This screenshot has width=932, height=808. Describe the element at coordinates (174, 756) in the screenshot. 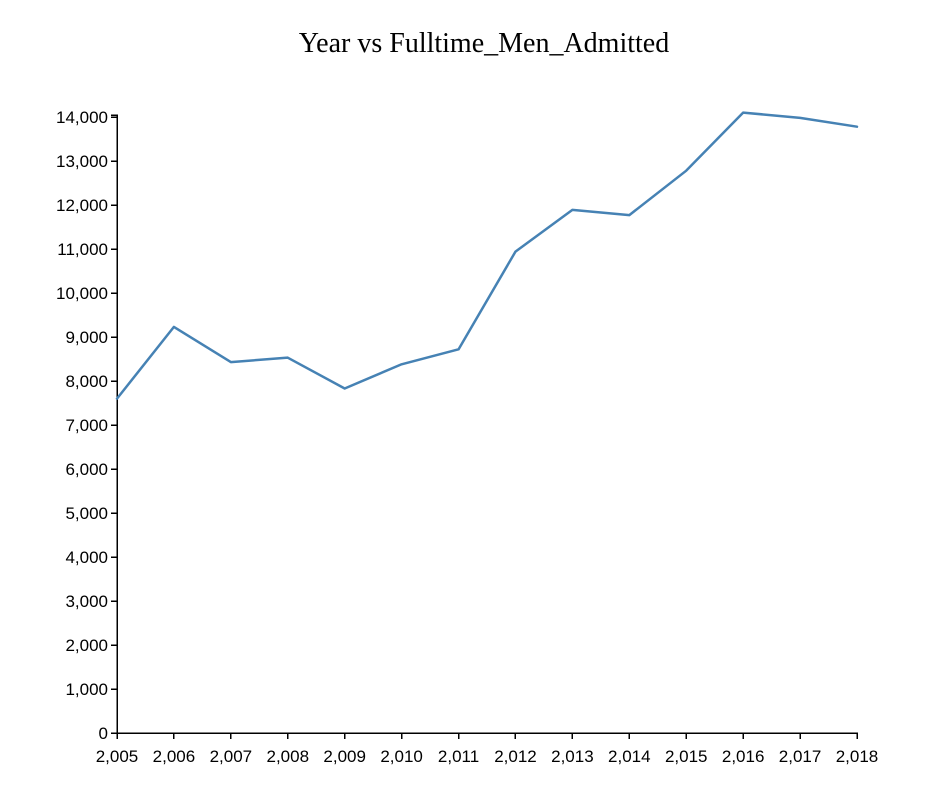

I see `x-tick-label: 2,006` at that location.